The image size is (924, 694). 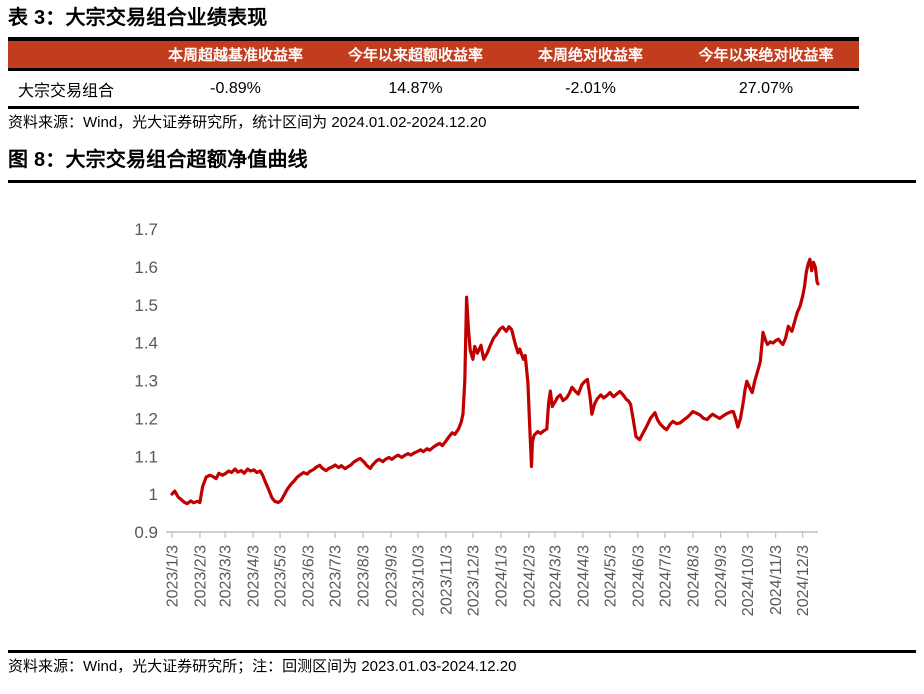 What do you see at coordinates (693, 576) in the screenshot?
I see `x-tick-label: 2024/8/3` at bounding box center [693, 576].